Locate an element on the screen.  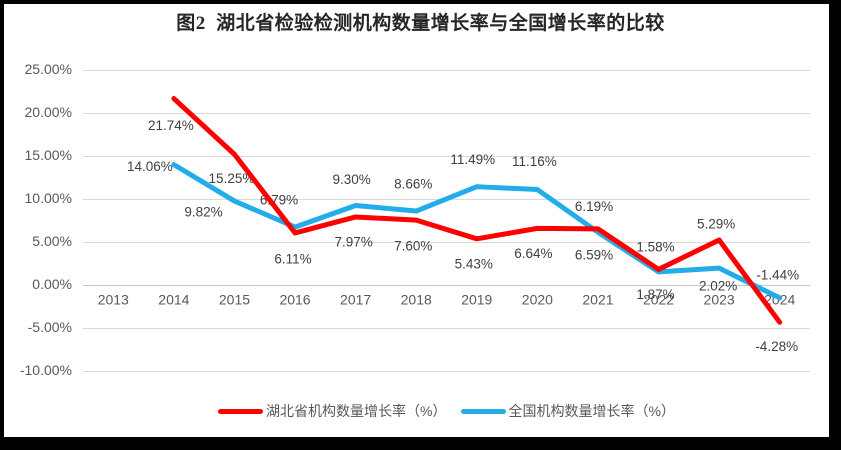
data-label-national-2020: 11.16% is located at coordinates (534, 161).